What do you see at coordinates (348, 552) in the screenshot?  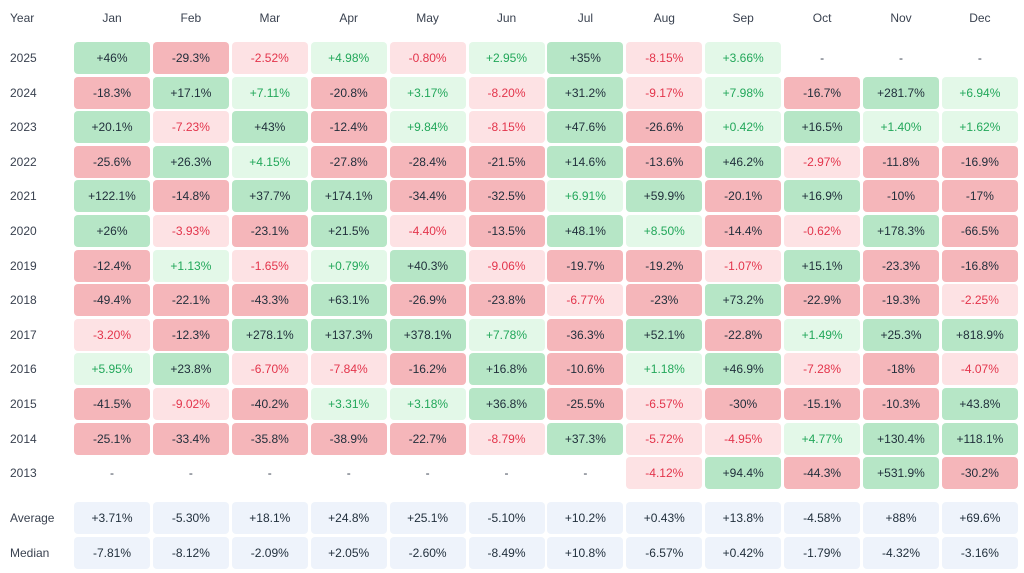 I see `stat-cell: +2.05%` at bounding box center [348, 552].